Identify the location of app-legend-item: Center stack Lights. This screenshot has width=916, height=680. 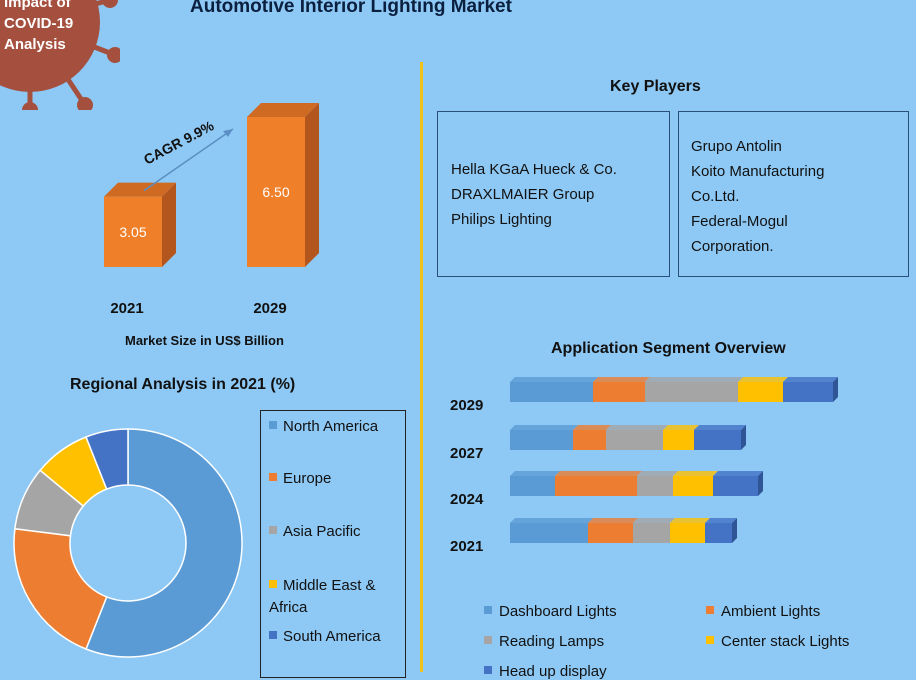
(777, 641).